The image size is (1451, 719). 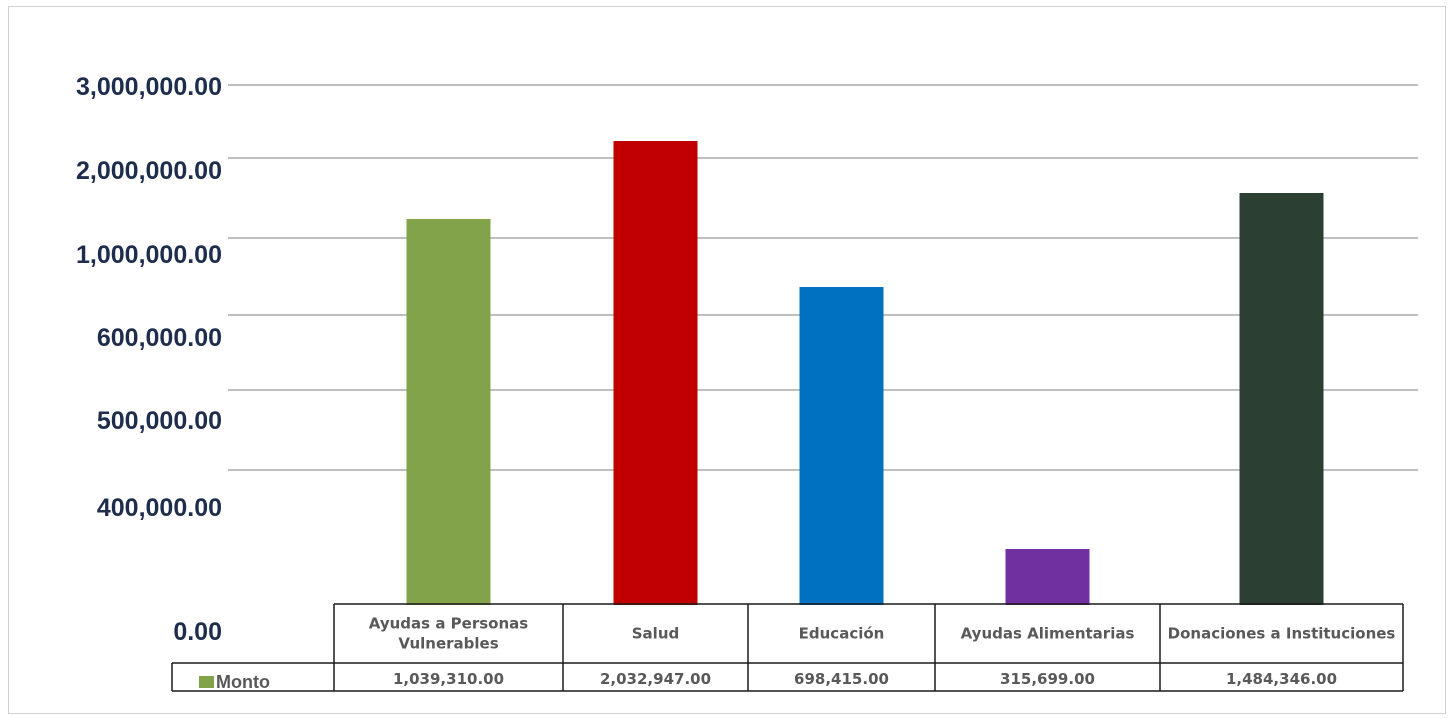 What do you see at coordinates (159, 508) in the screenshot?
I see `y-tick-label: 400,000.00` at bounding box center [159, 508].